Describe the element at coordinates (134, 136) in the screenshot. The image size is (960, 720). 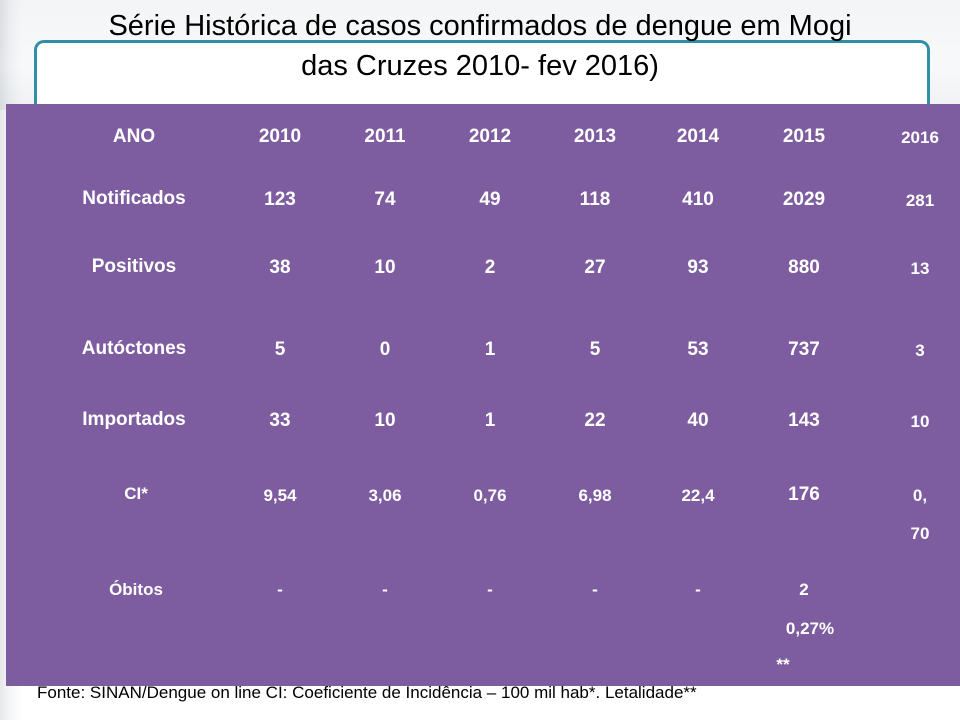
I see `header-ano: ANO` at that location.